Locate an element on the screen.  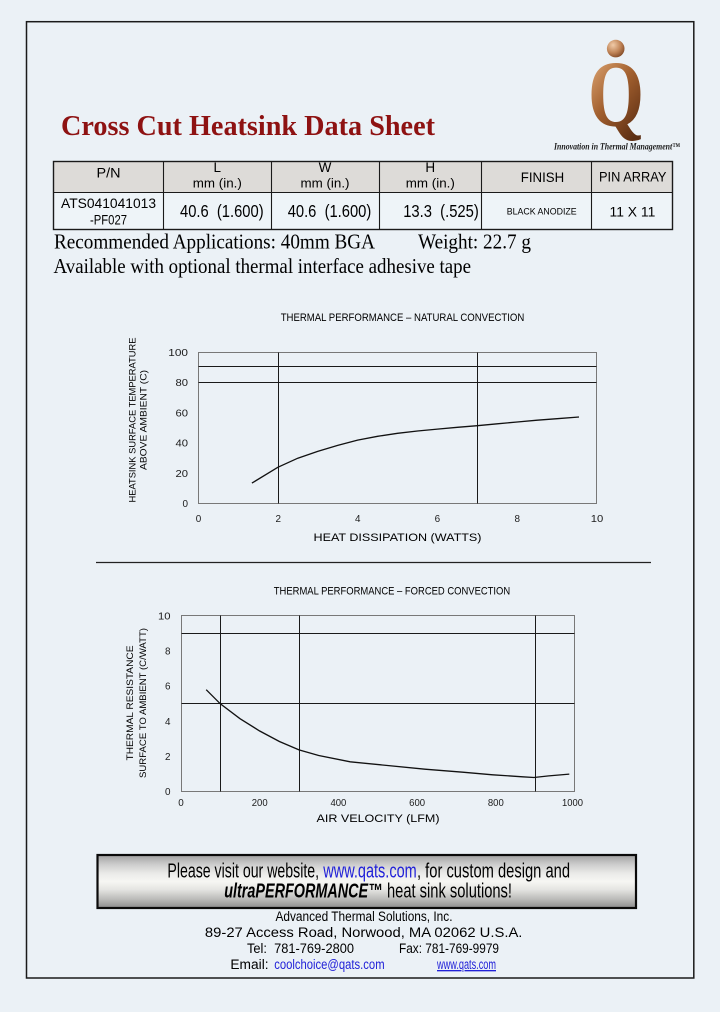
svg-text: HEATSINK SURFACE TEMPERATURE is located at coordinates (133, 420).